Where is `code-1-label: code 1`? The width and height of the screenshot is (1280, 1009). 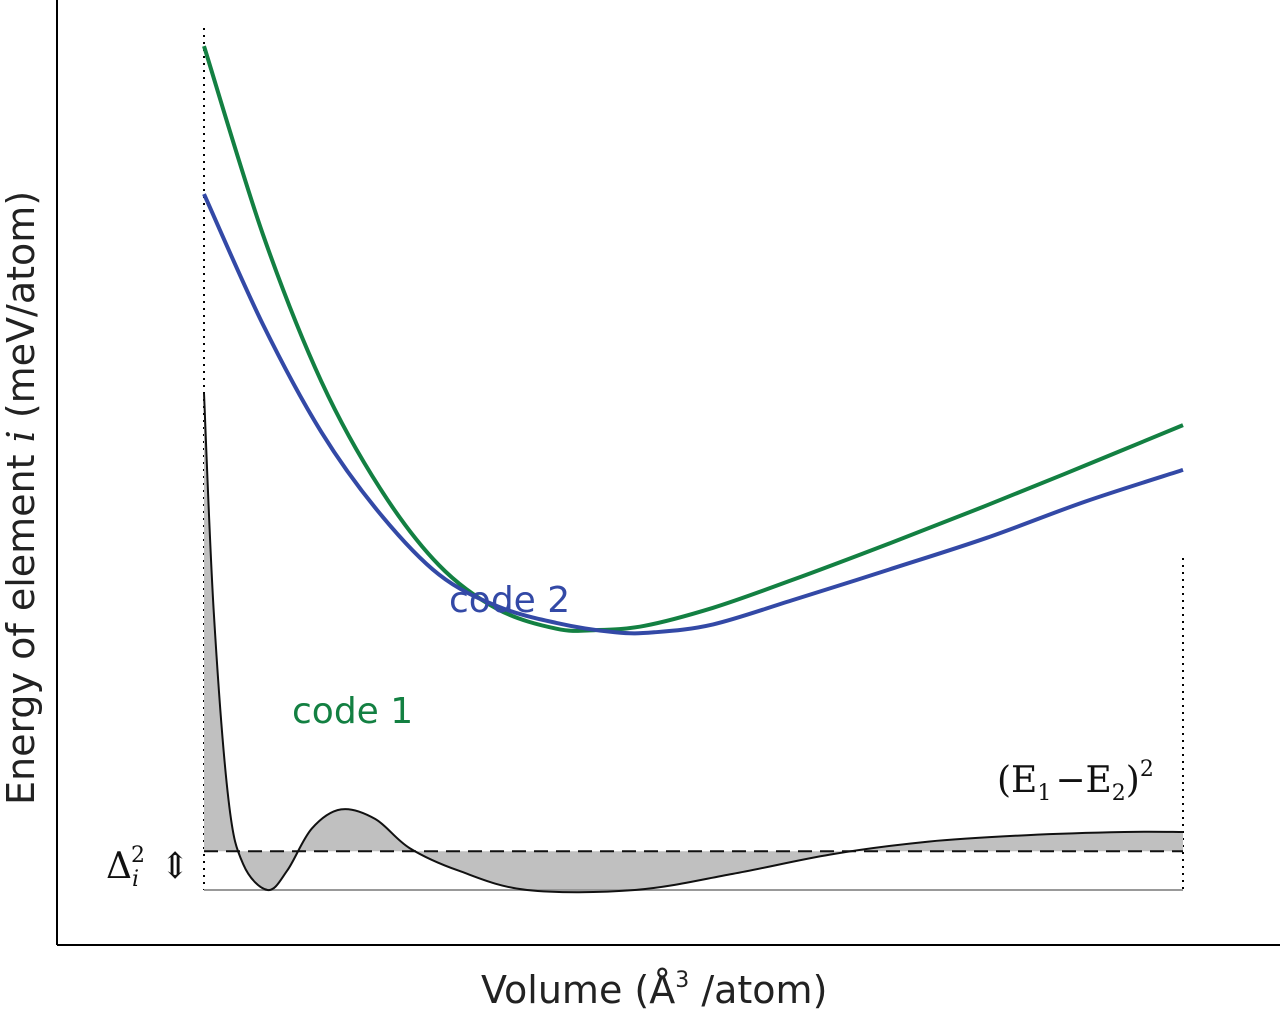
code-1-label: code 1 is located at coordinates (352, 711).